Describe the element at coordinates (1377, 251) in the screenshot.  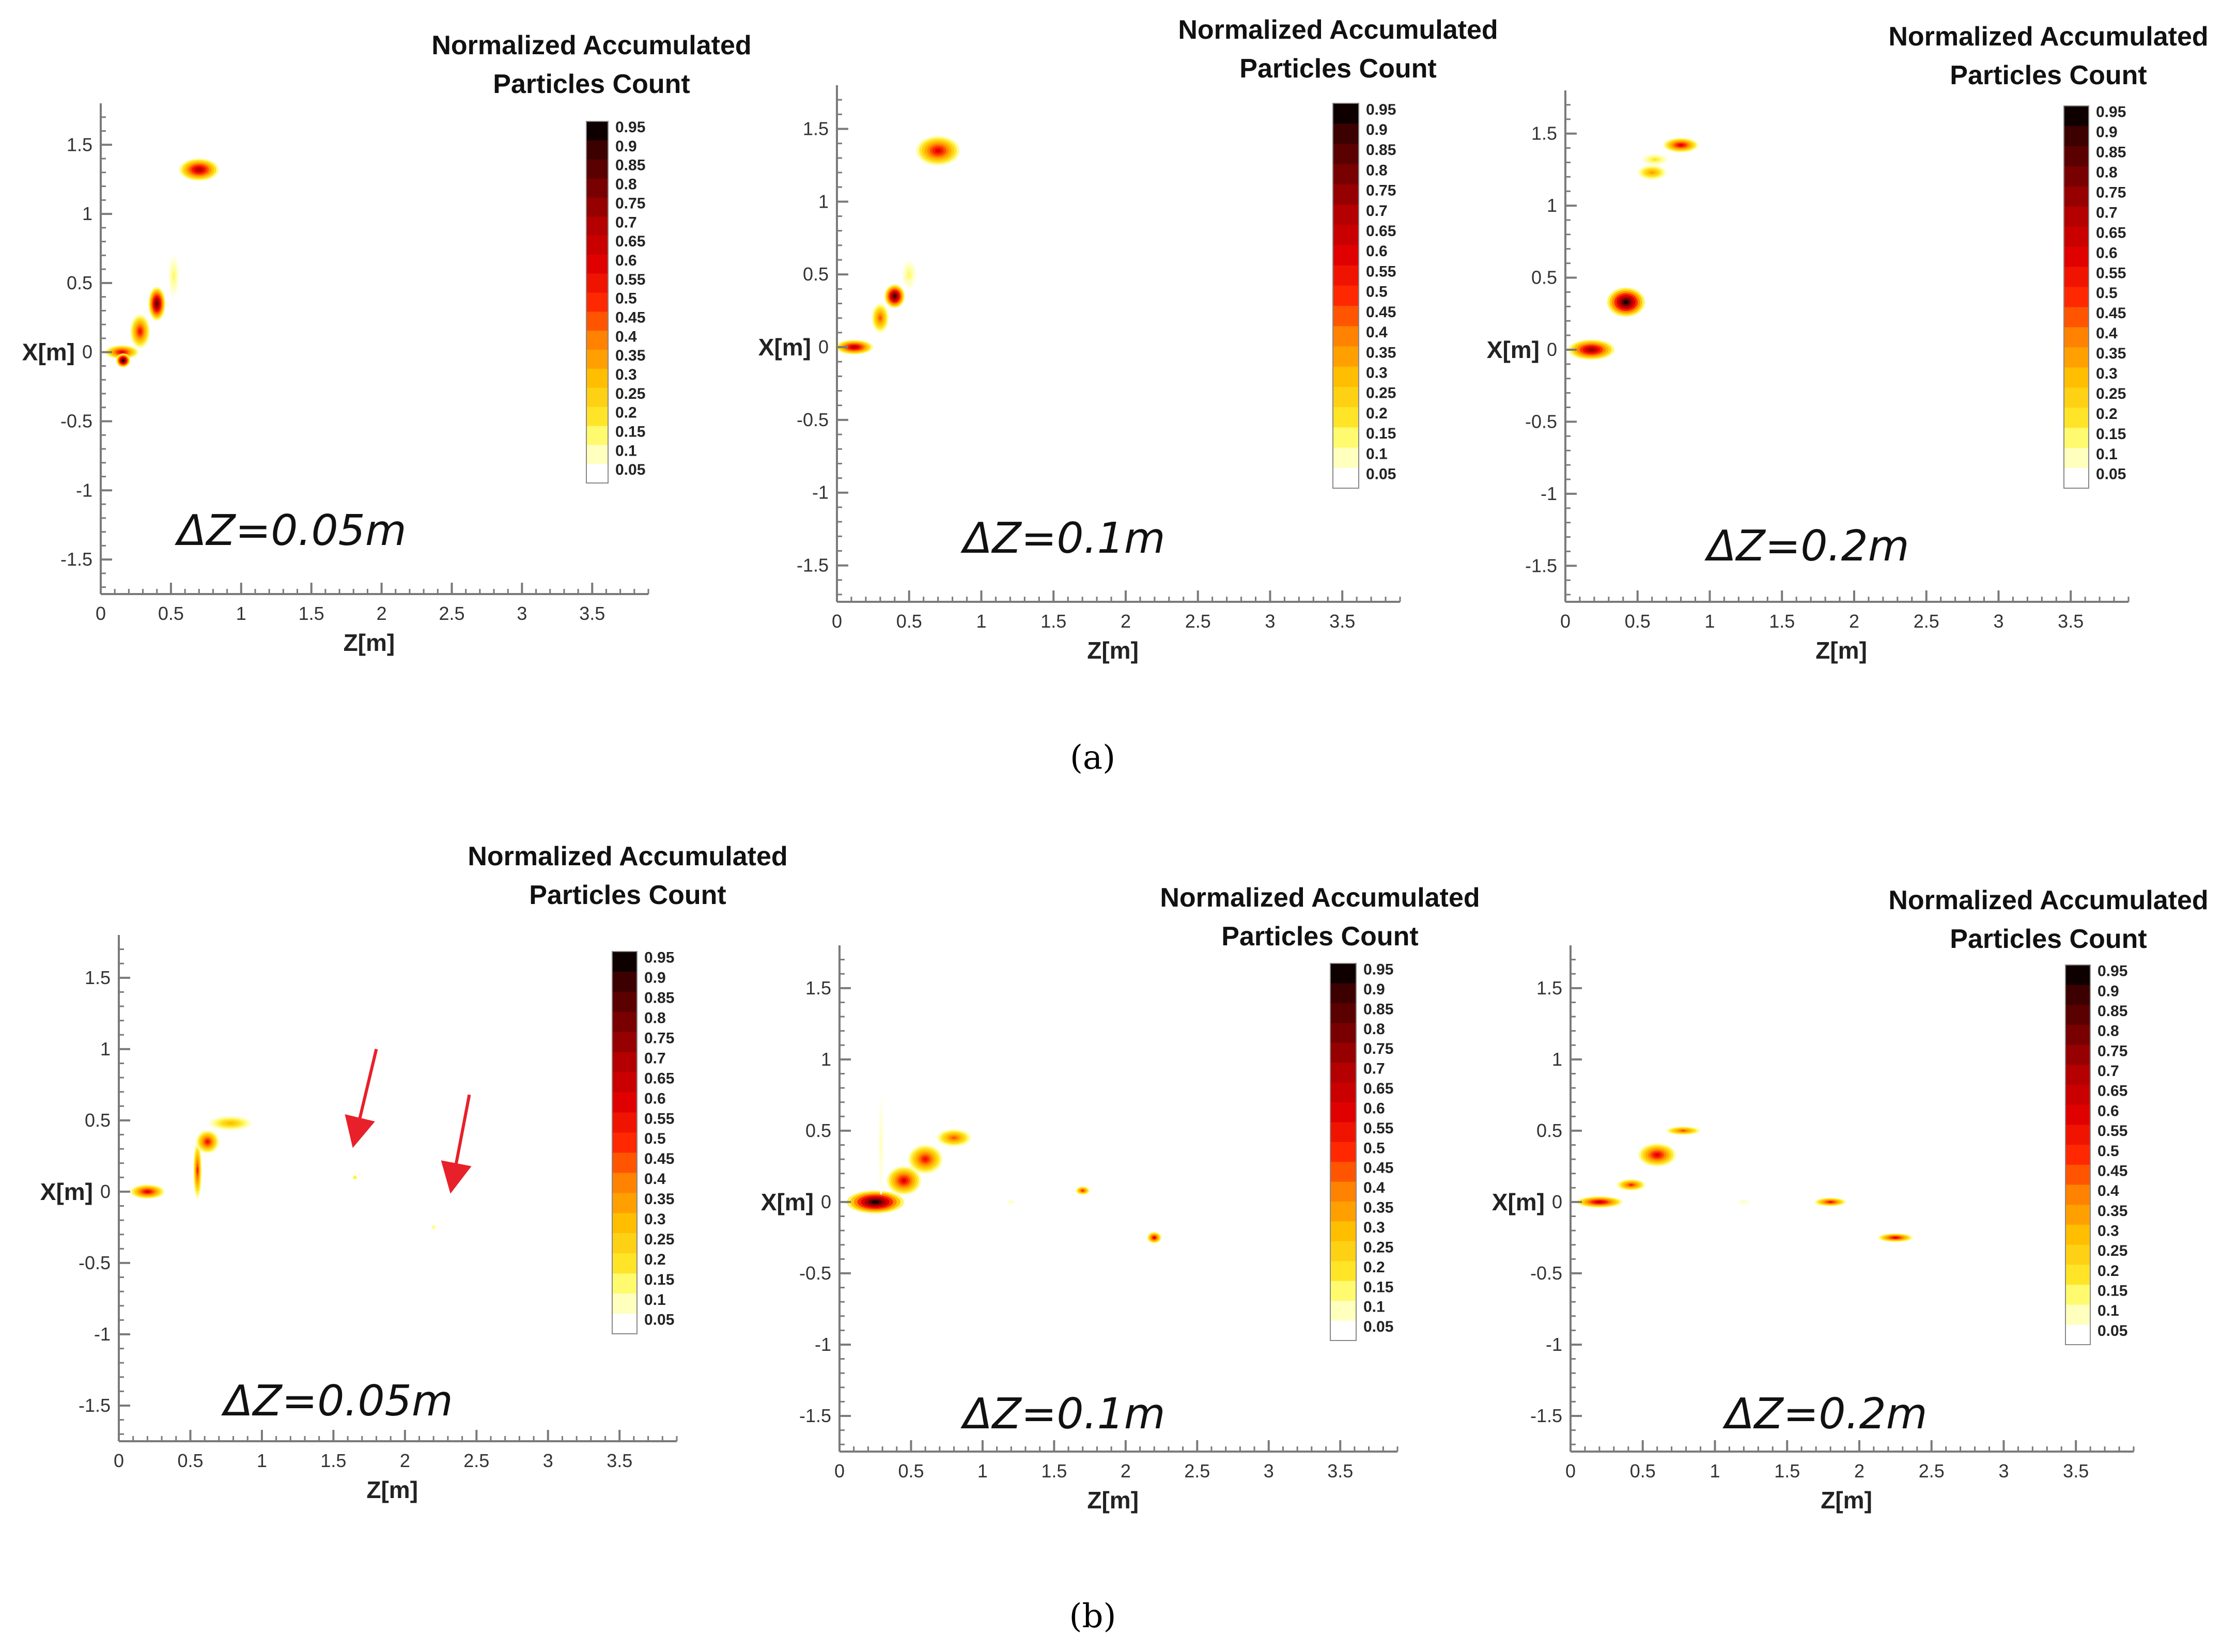
I see `colorbar-level-label: 0.6` at that location.